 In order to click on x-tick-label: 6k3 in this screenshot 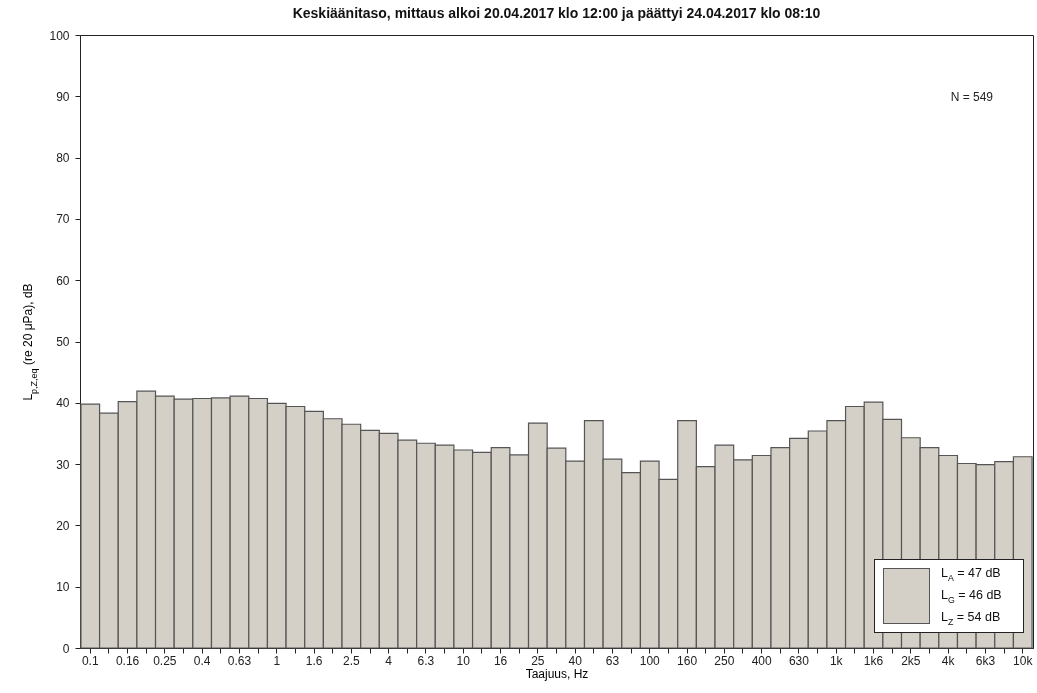, I will do `click(985, 660)`.